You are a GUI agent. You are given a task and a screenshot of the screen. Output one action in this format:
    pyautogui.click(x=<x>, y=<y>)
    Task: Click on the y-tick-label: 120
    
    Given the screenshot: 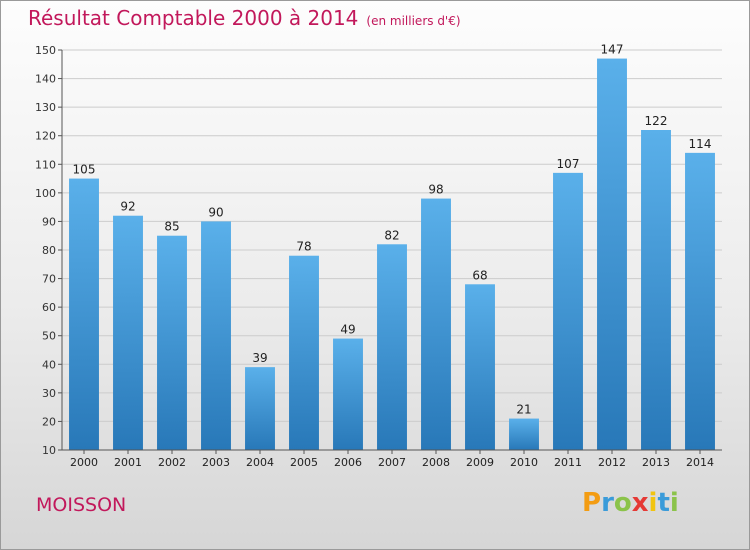 What is the action you would take?
    pyautogui.click(x=45, y=136)
    